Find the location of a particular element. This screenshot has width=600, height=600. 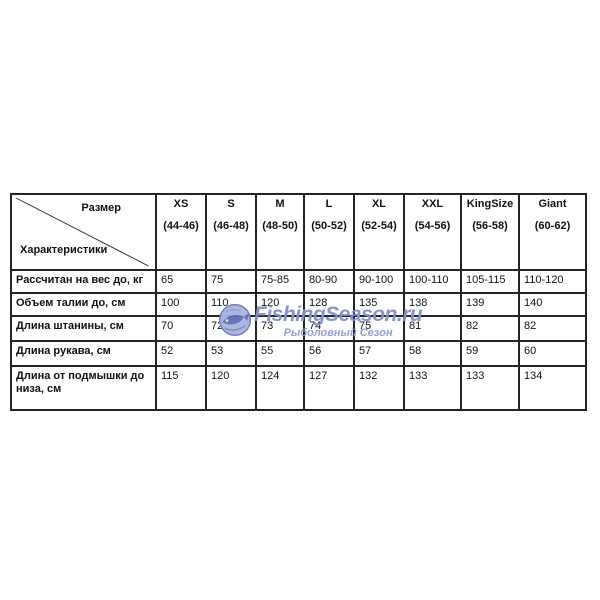

size-range: (52-54) is located at coordinates (379, 226).